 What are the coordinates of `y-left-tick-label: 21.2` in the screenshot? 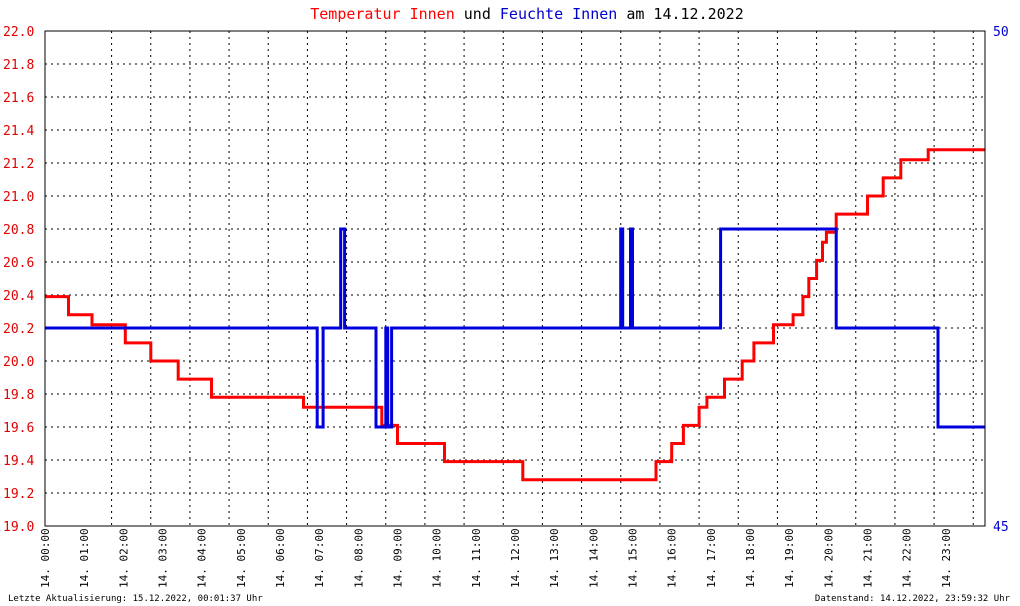 It's located at (18, 164).